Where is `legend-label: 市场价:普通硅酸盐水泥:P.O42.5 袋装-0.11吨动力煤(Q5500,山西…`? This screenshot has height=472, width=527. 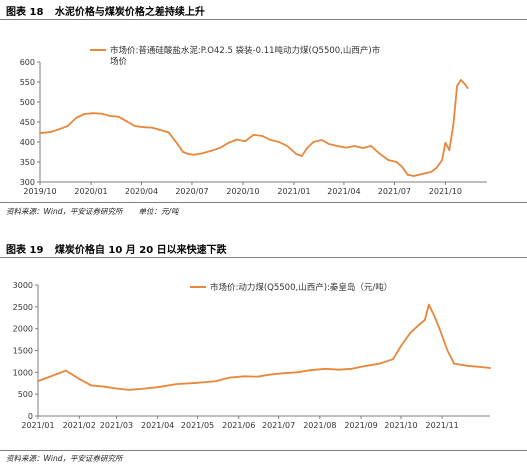 legend-label: 市场价:普通硅酸盐水泥:P.O42.5 袋装-0.11吨动力煤(Q5500,山西… is located at coordinates (245, 50).